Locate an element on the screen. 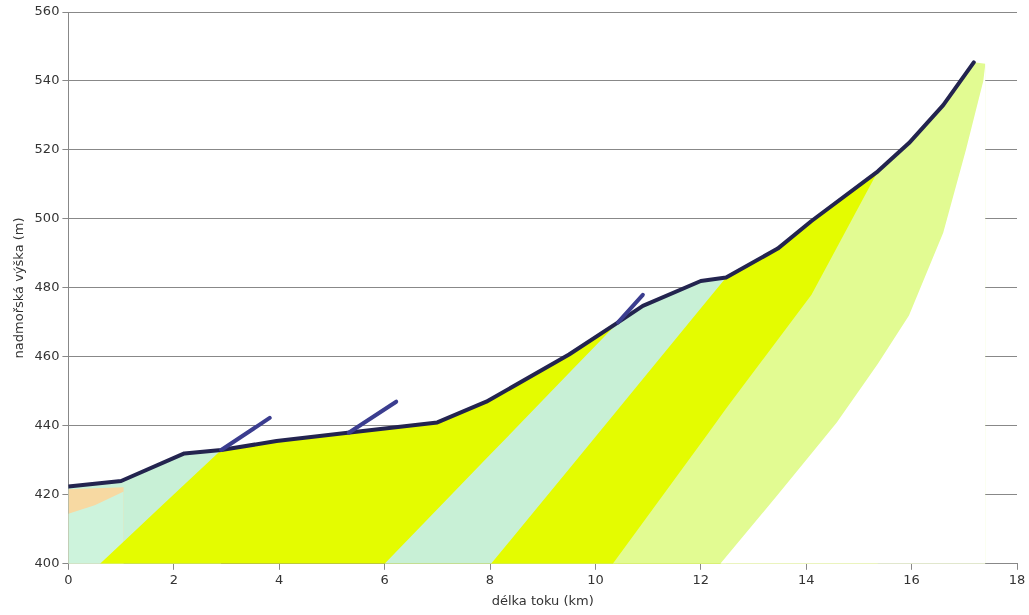 The image size is (1029, 615). y-tick-label: 440 is located at coordinates (47, 425).